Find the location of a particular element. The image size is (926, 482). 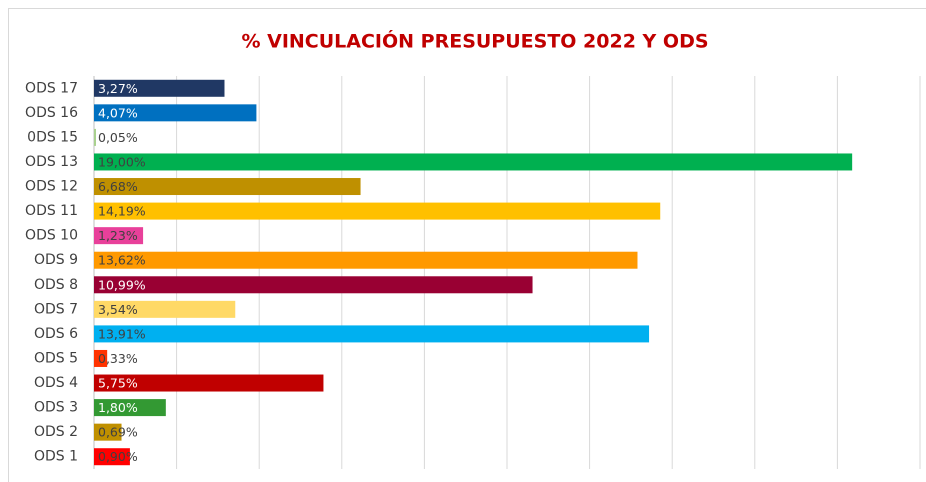

value-label: 13,62% is located at coordinates (122, 260).